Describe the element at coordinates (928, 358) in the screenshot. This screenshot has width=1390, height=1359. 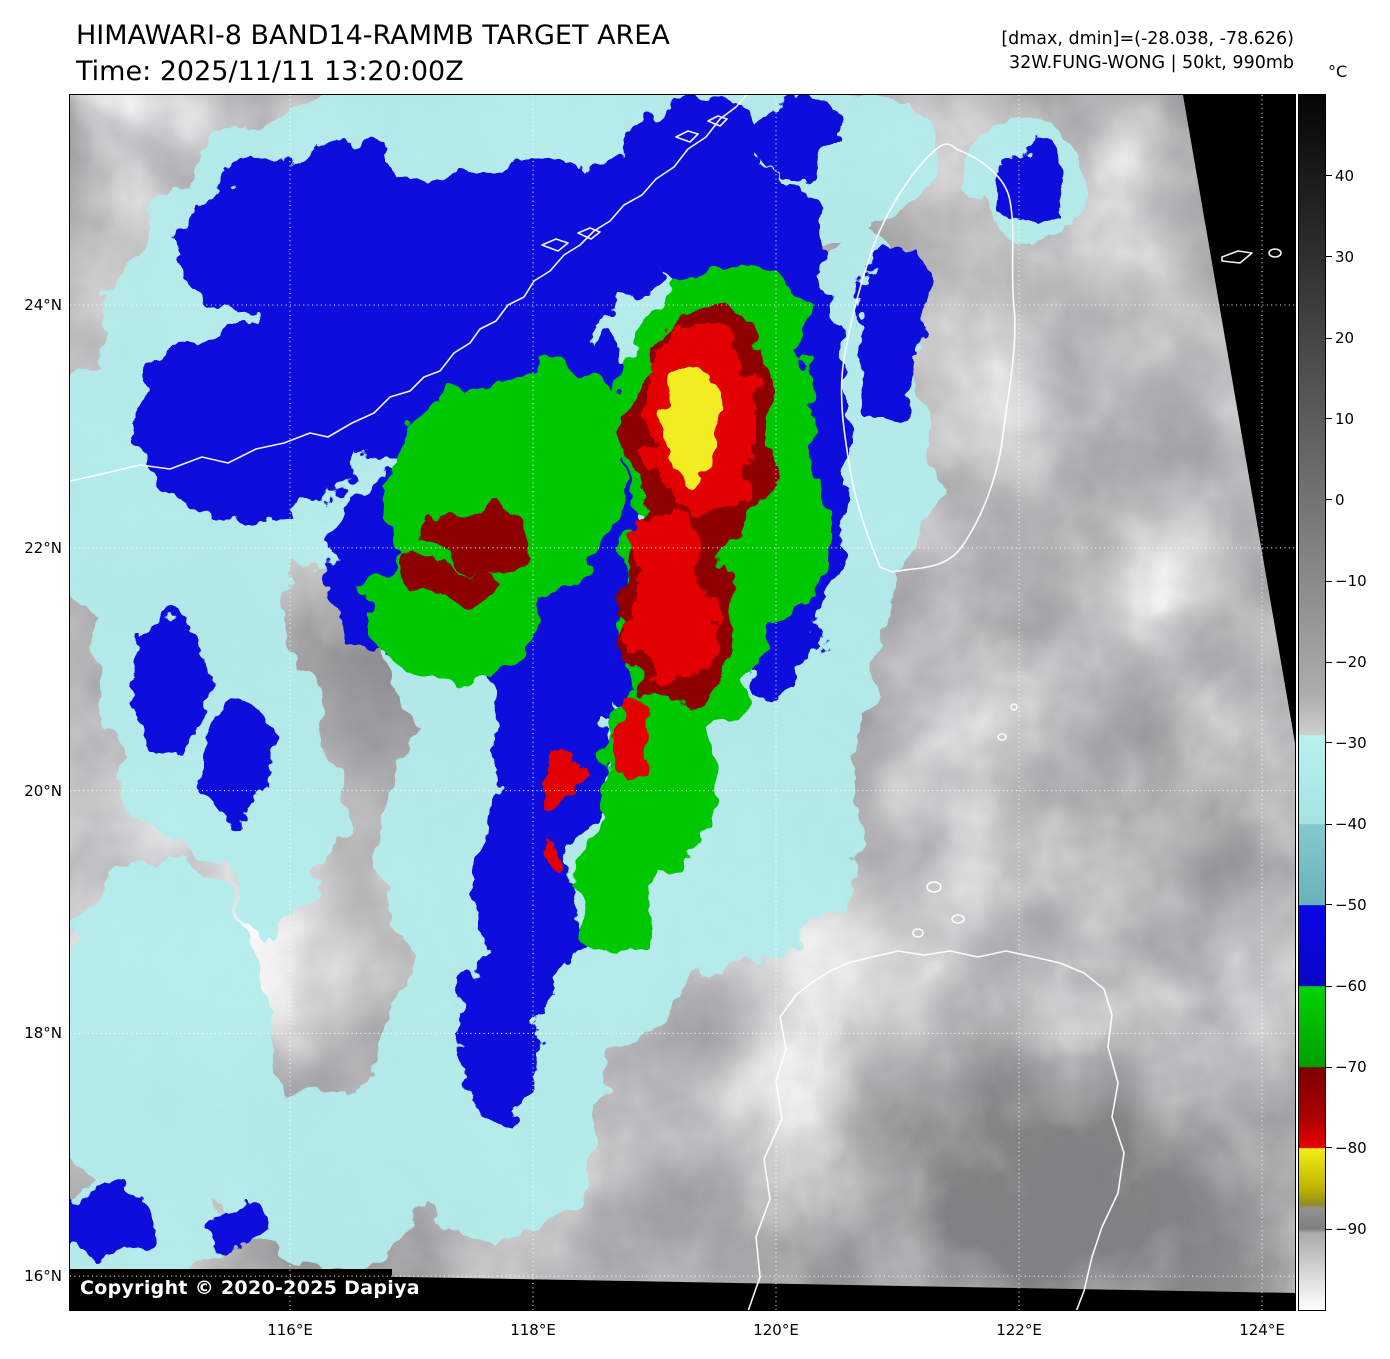
I see `coastline-taiwan` at that location.